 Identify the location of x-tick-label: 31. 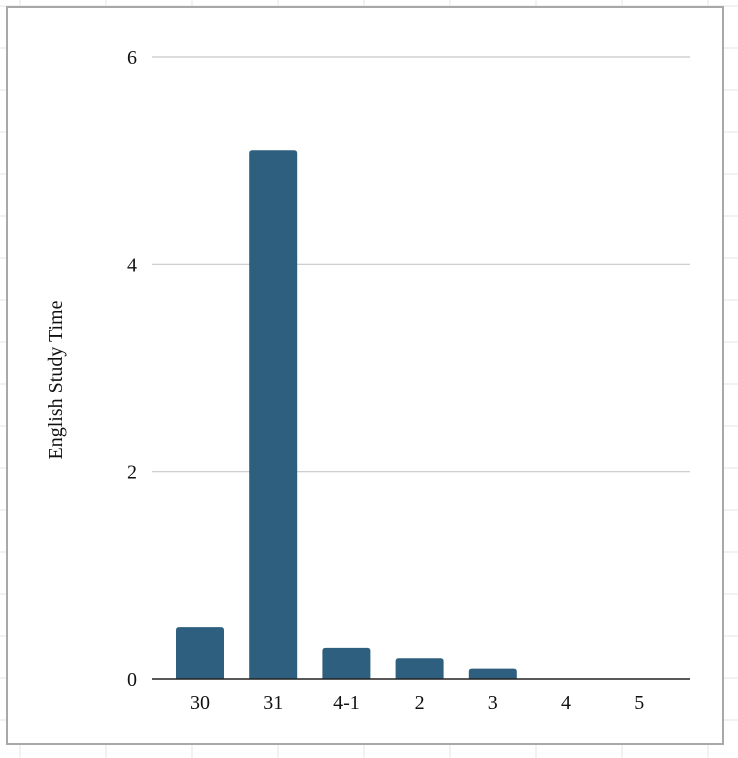
(273, 703).